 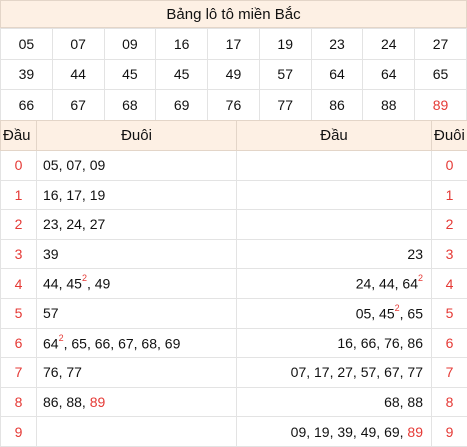 I want to click on header-dau-right: Đầu, so click(x=334, y=135).